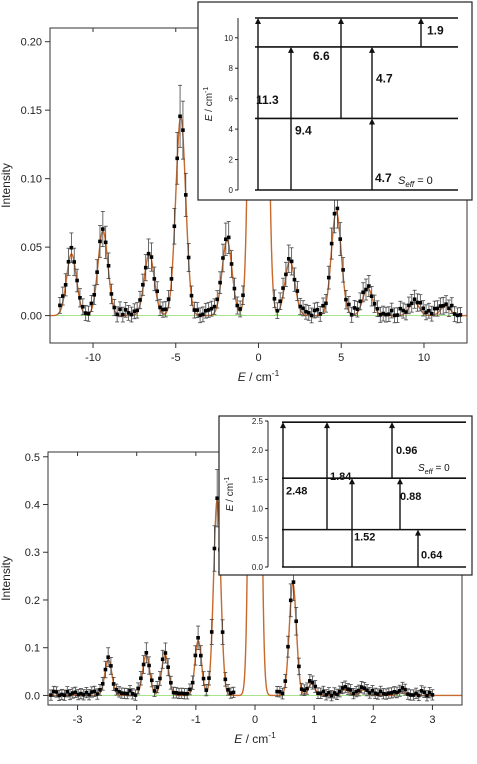  Describe the element at coordinates (432, 720) in the screenshot. I see `x-tick-label: 3` at that location.